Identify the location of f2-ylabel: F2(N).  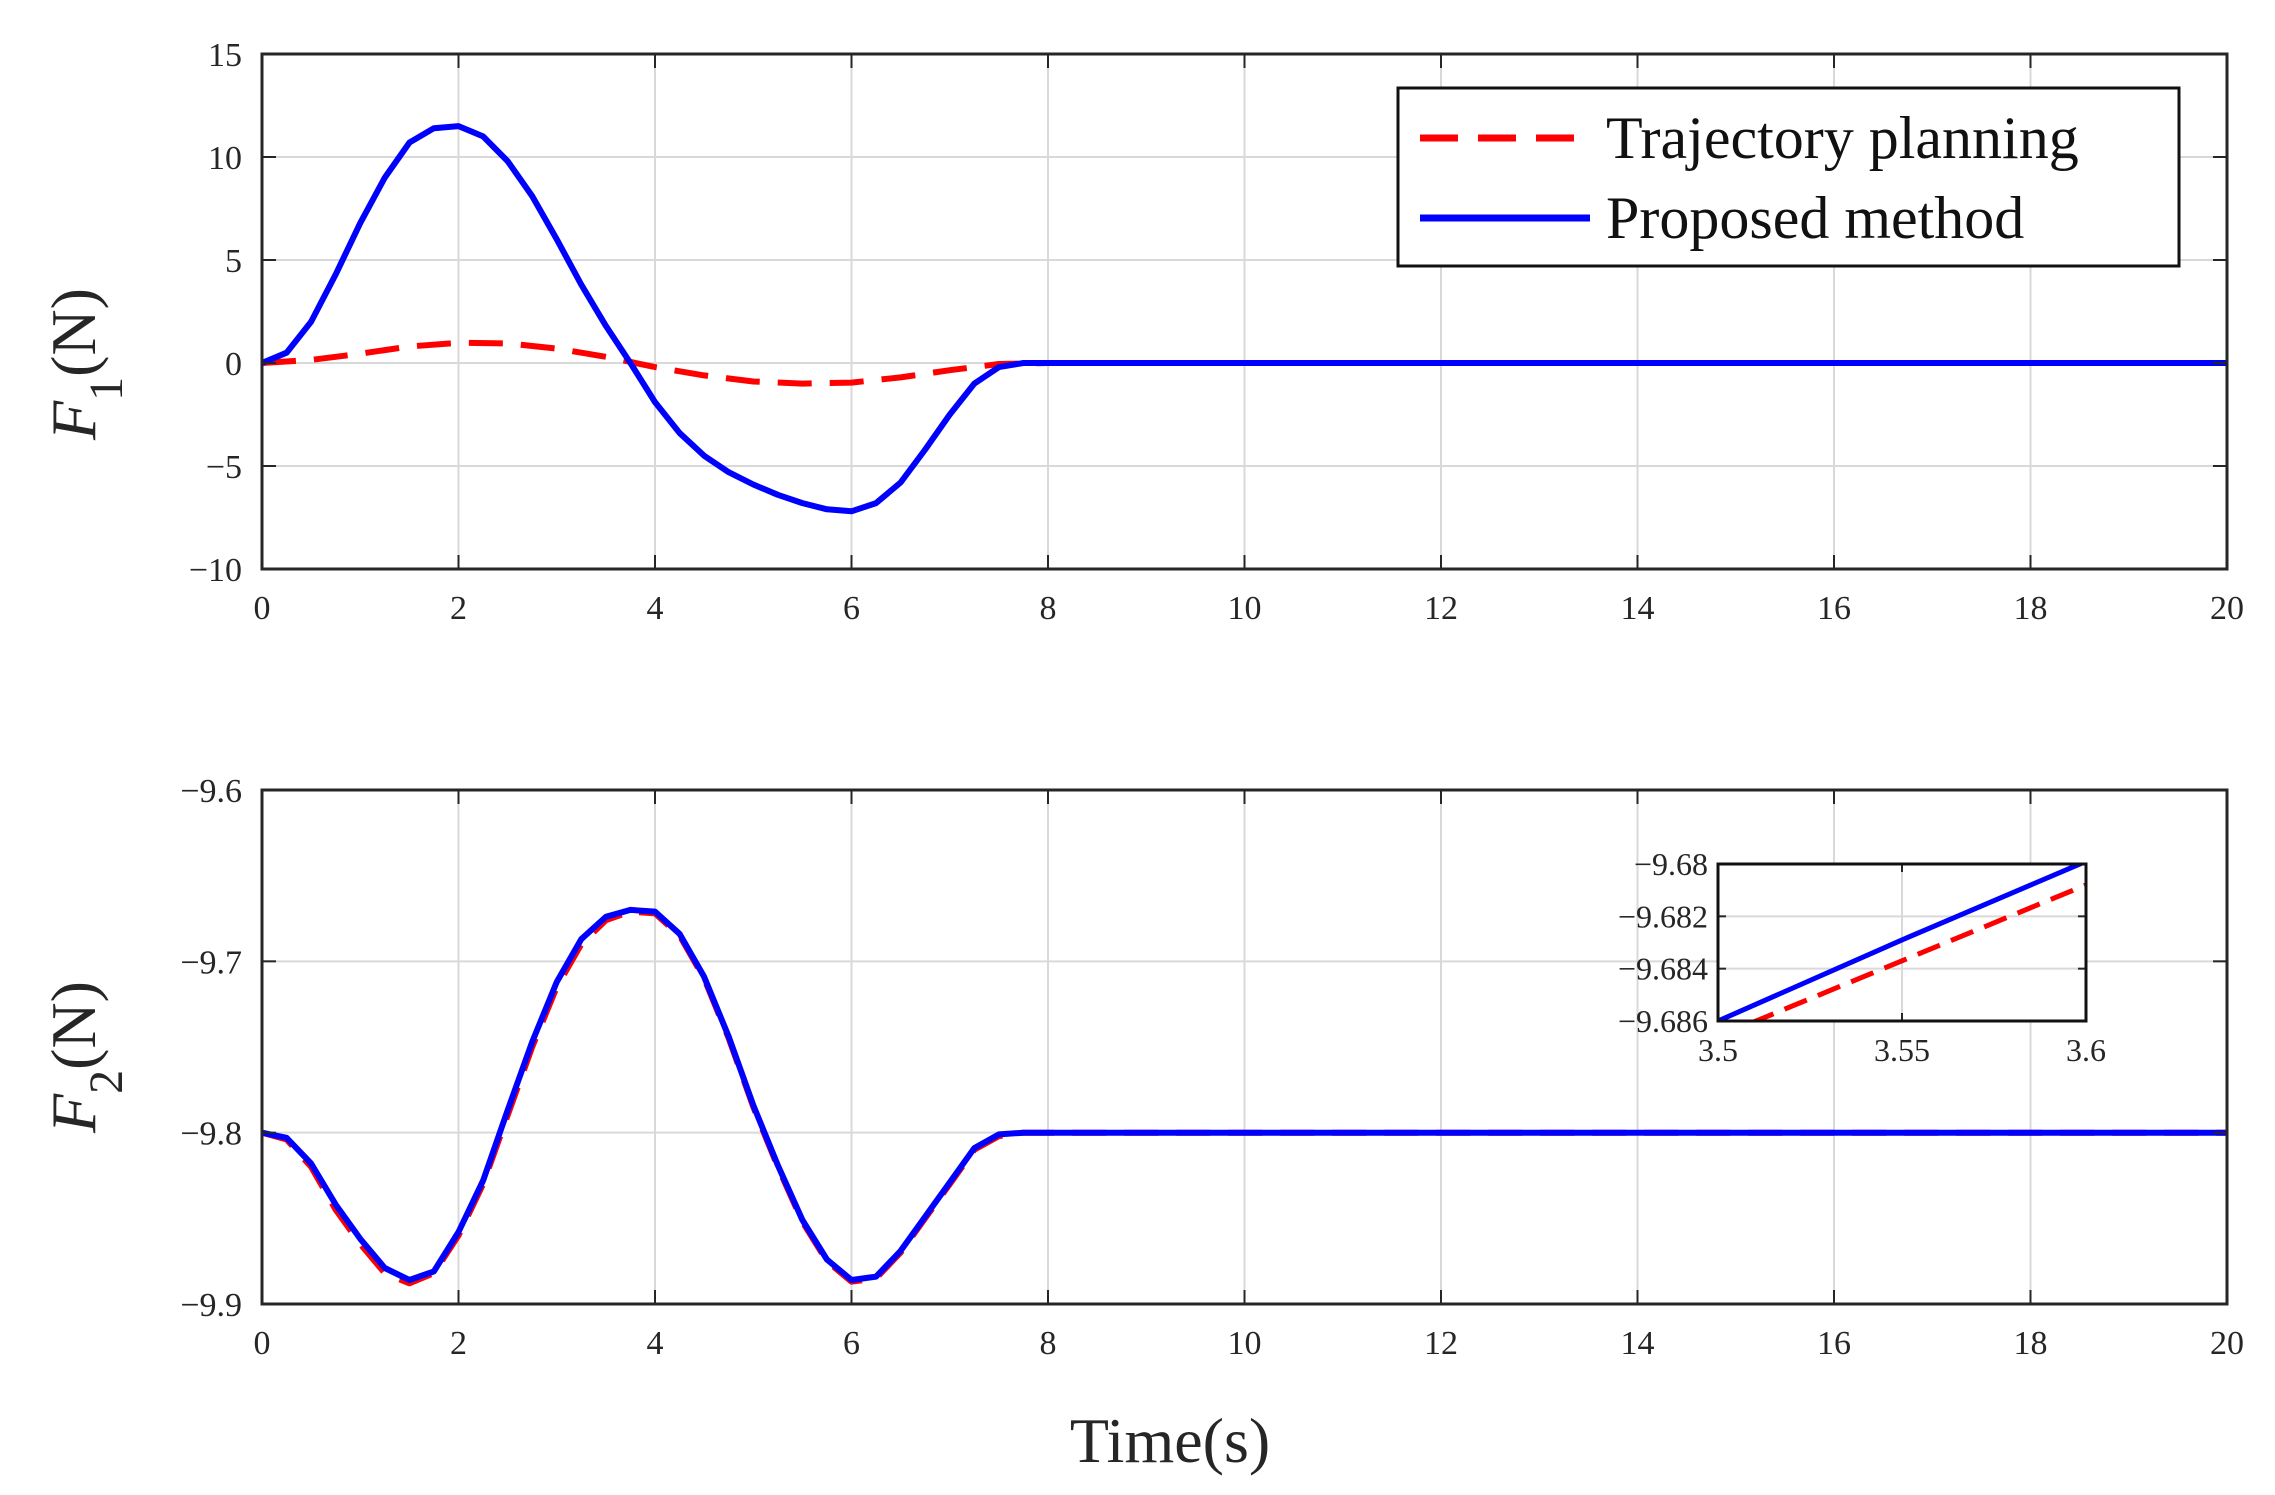
(85, 1057).